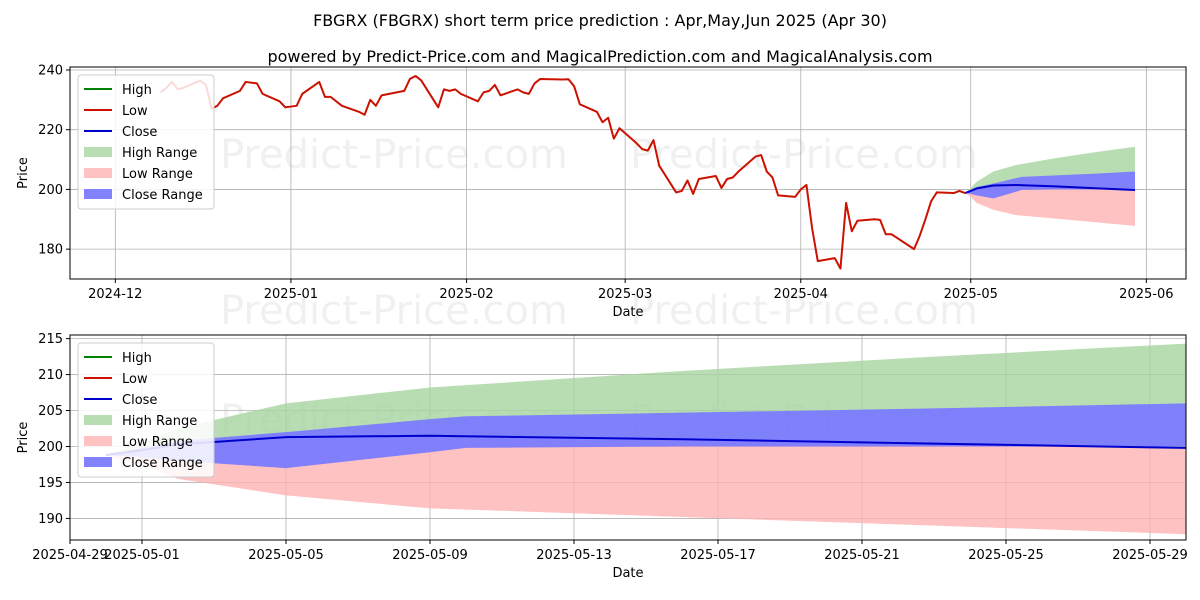 The width and height of the screenshot is (1200, 600). I want to click on low-range-band, so click(1050, 205).